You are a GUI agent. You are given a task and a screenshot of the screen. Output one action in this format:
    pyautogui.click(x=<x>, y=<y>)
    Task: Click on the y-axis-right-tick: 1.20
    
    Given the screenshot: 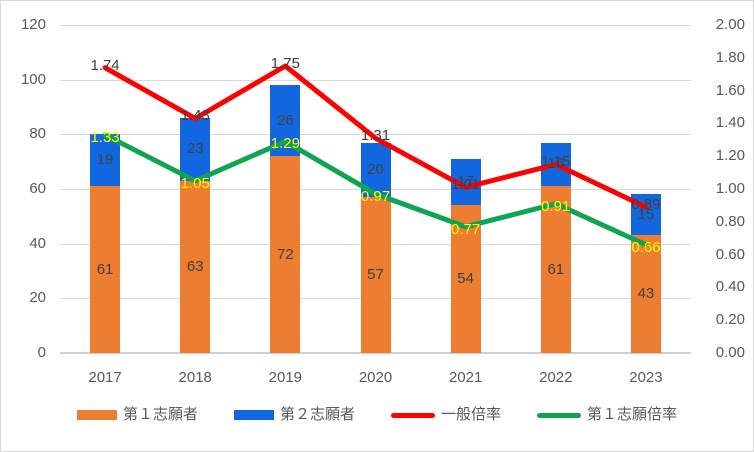 What is the action you would take?
    pyautogui.click(x=730, y=156)
    